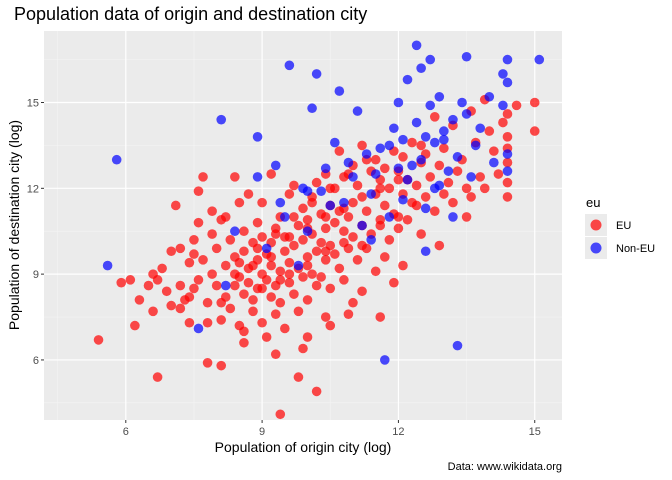  What do you see at coordinates (33, 189) in the screenshot?
I see `y-tick-label-2: 12` at bounding box center [33, 189].